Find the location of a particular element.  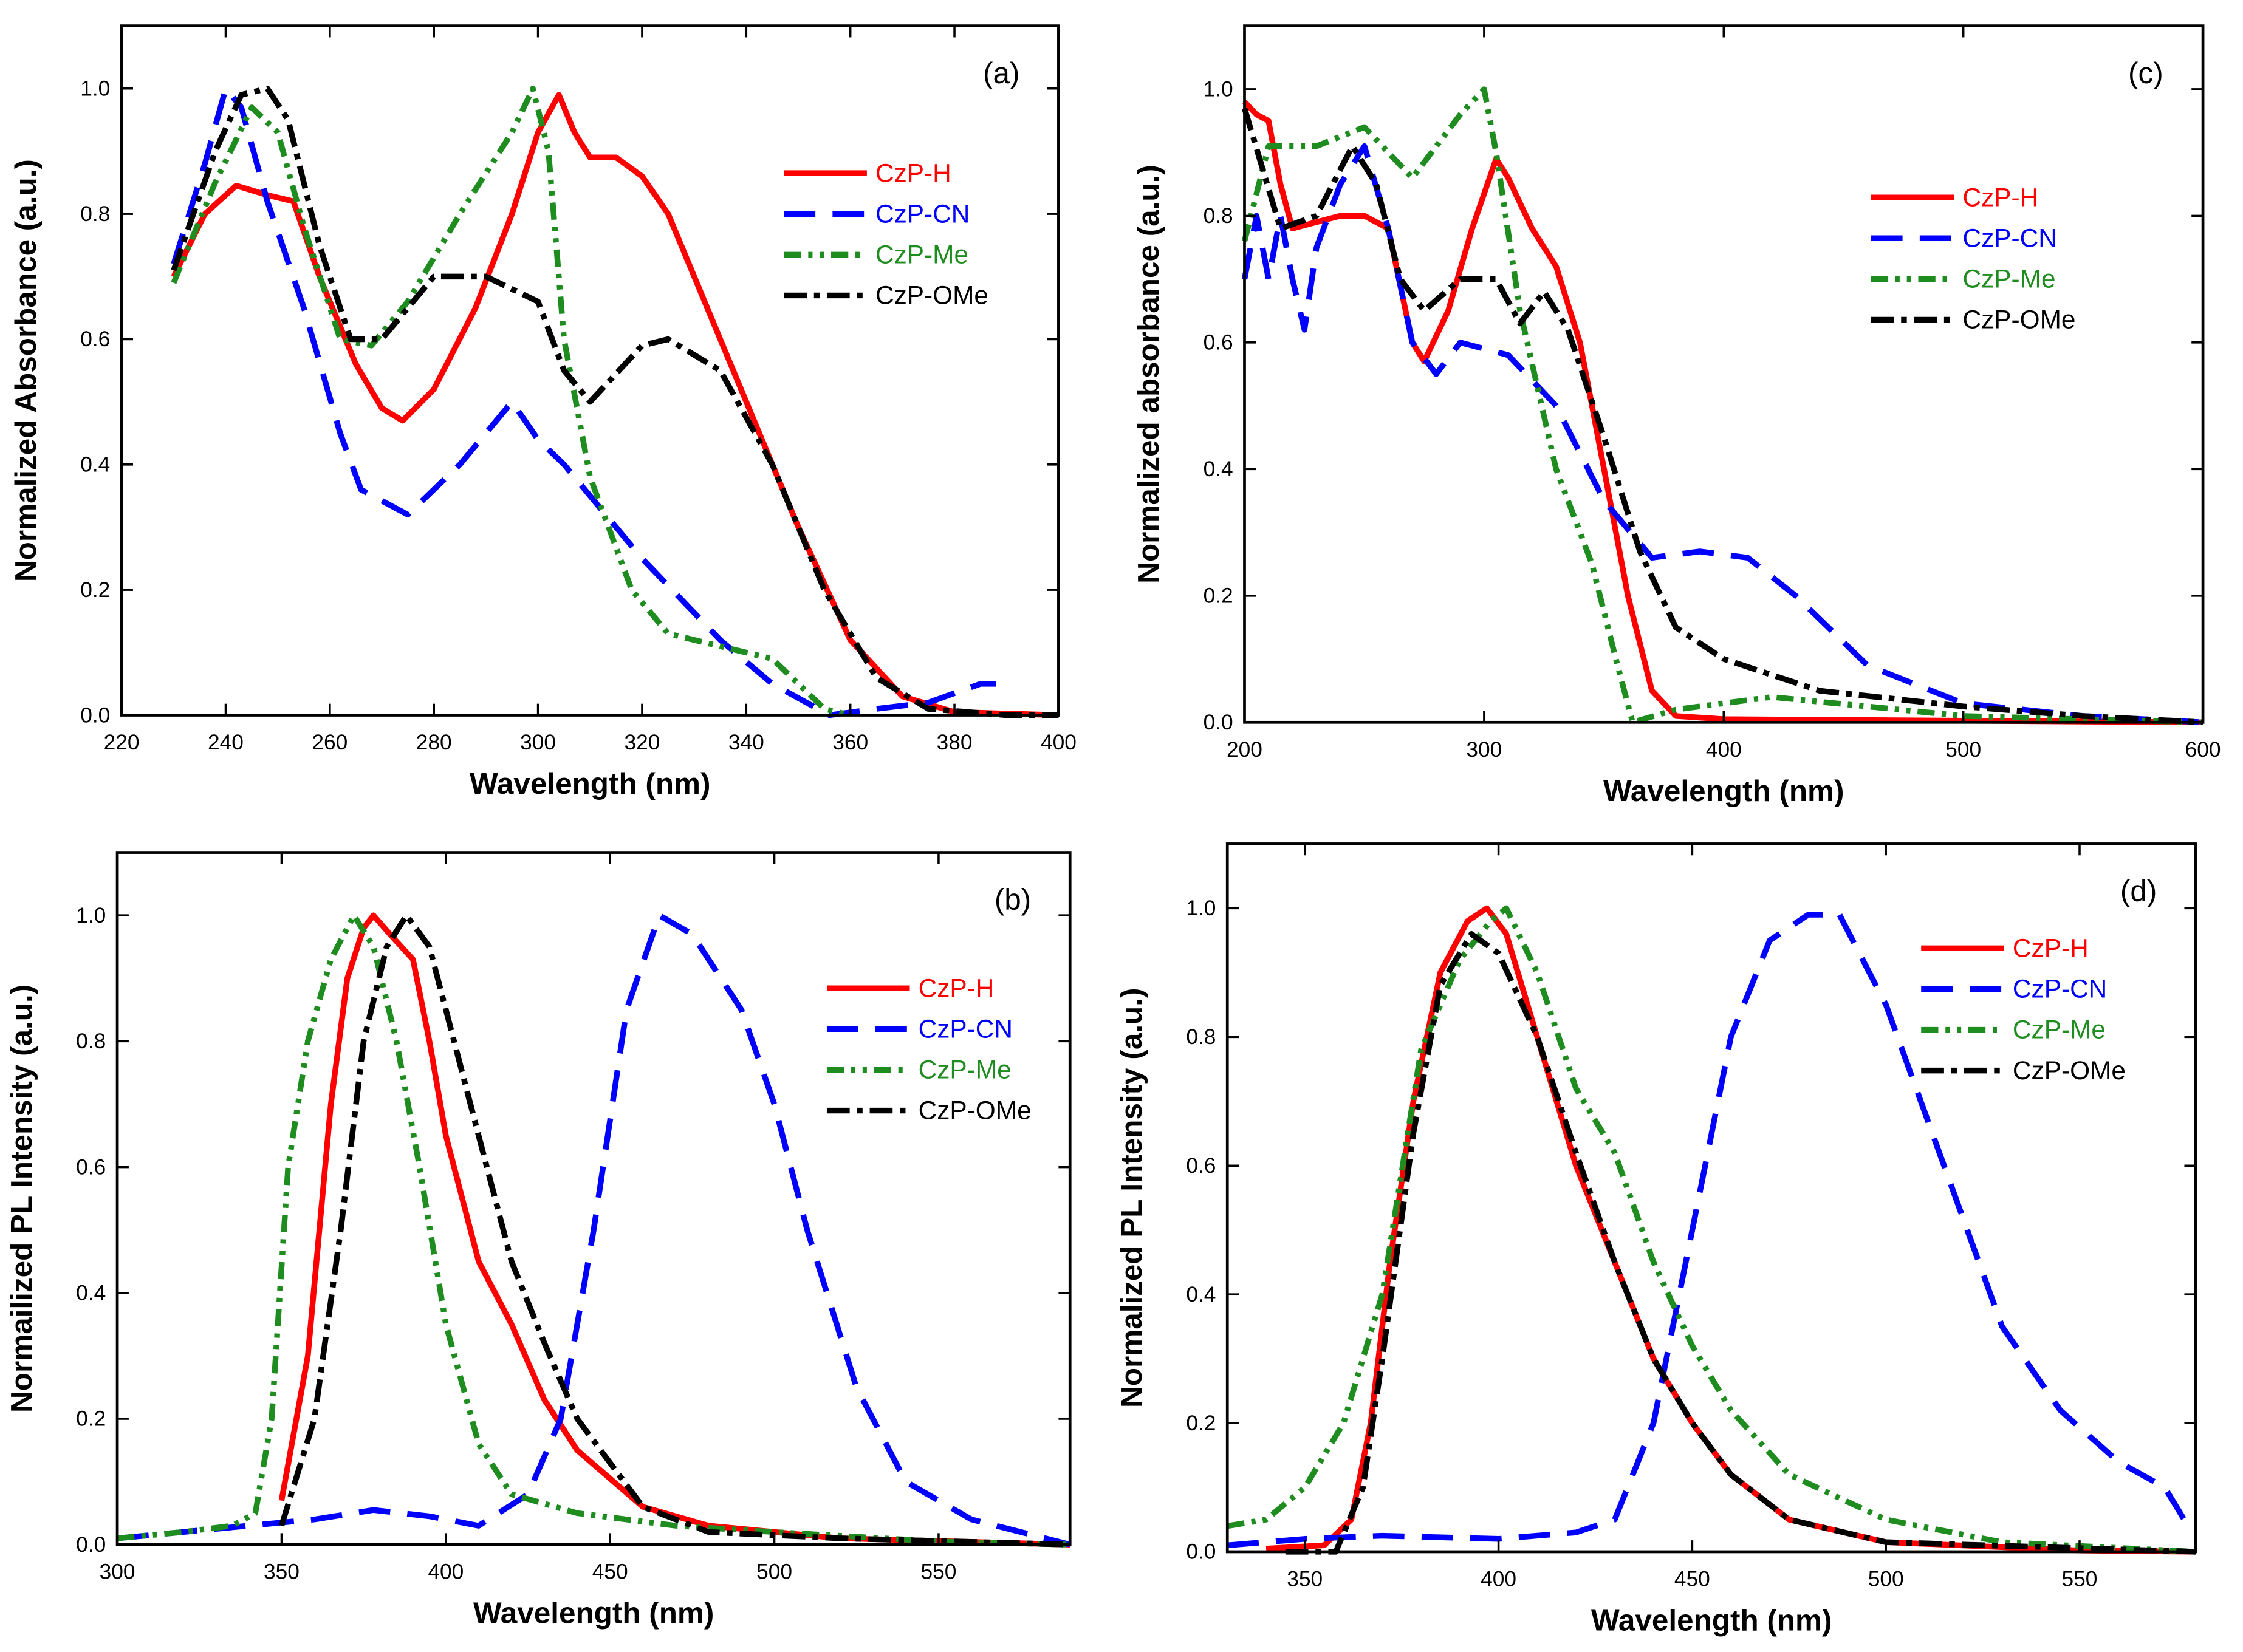

x-tick-label: 380 is located at coordinates (955, 742).